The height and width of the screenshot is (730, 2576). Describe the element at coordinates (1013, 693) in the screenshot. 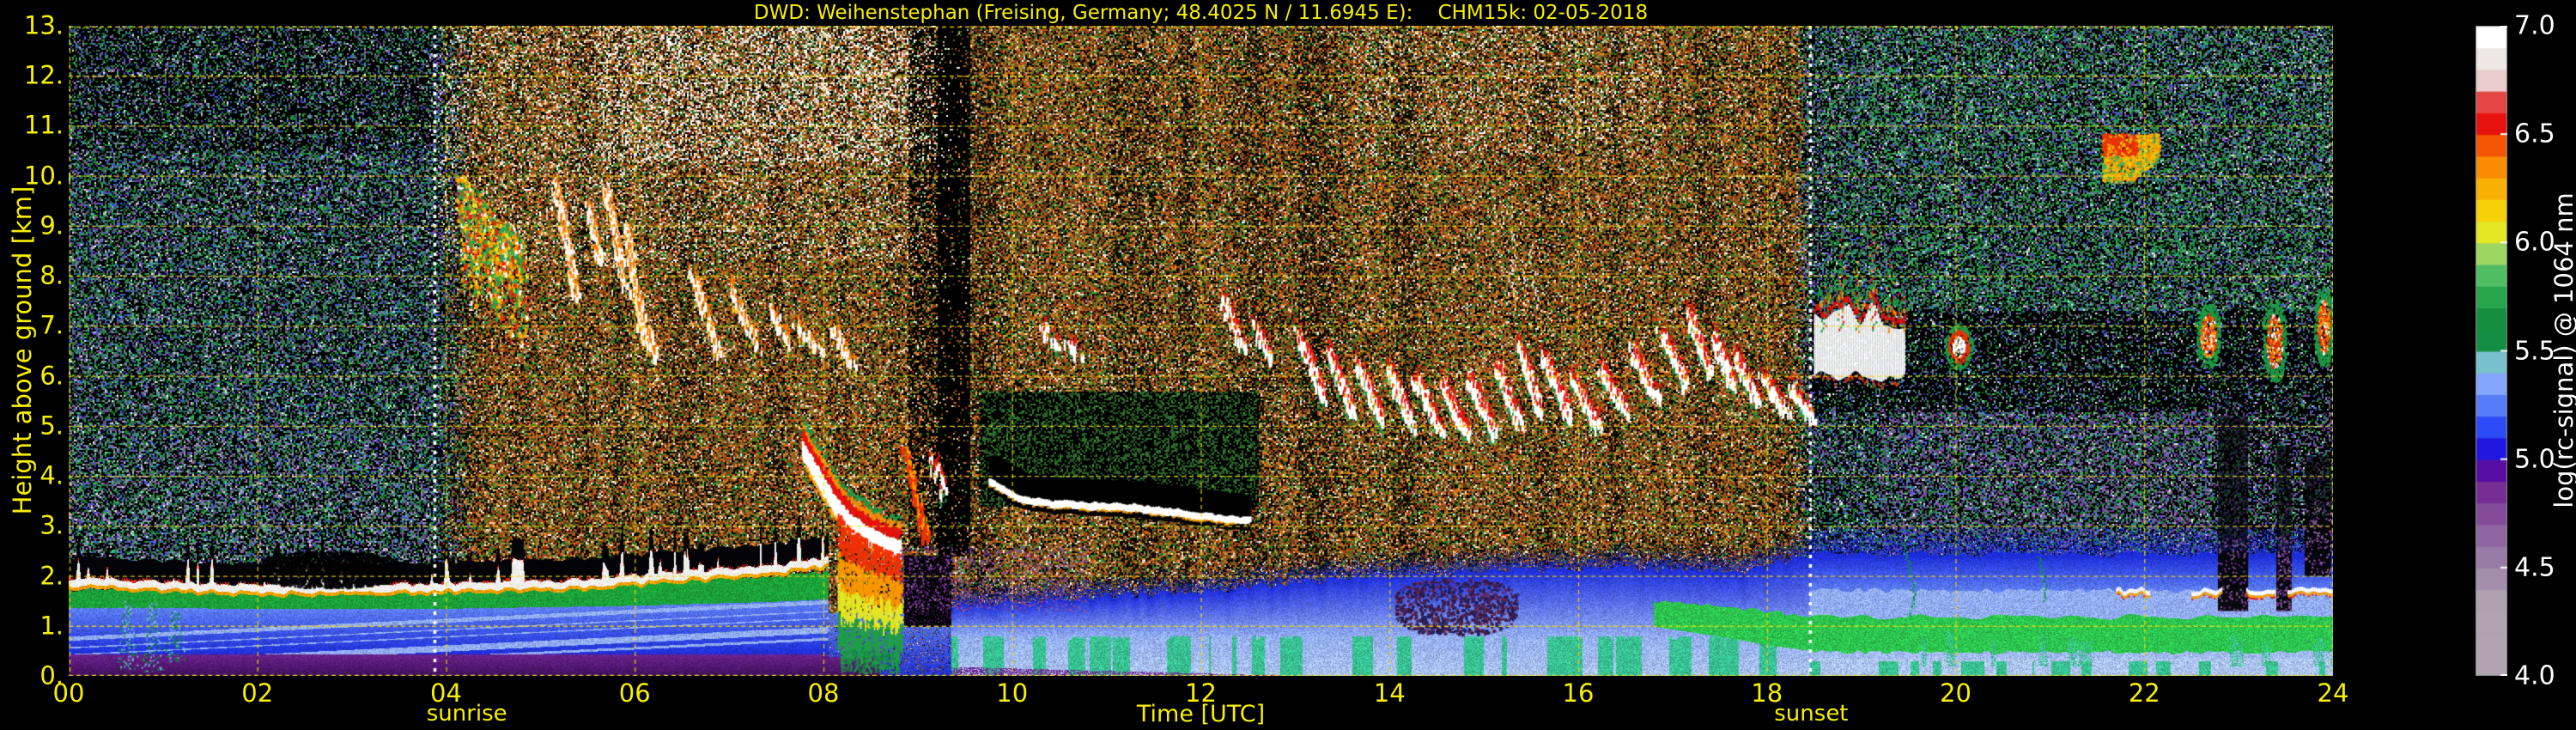

I see `x-tick-label: 10` at that location.